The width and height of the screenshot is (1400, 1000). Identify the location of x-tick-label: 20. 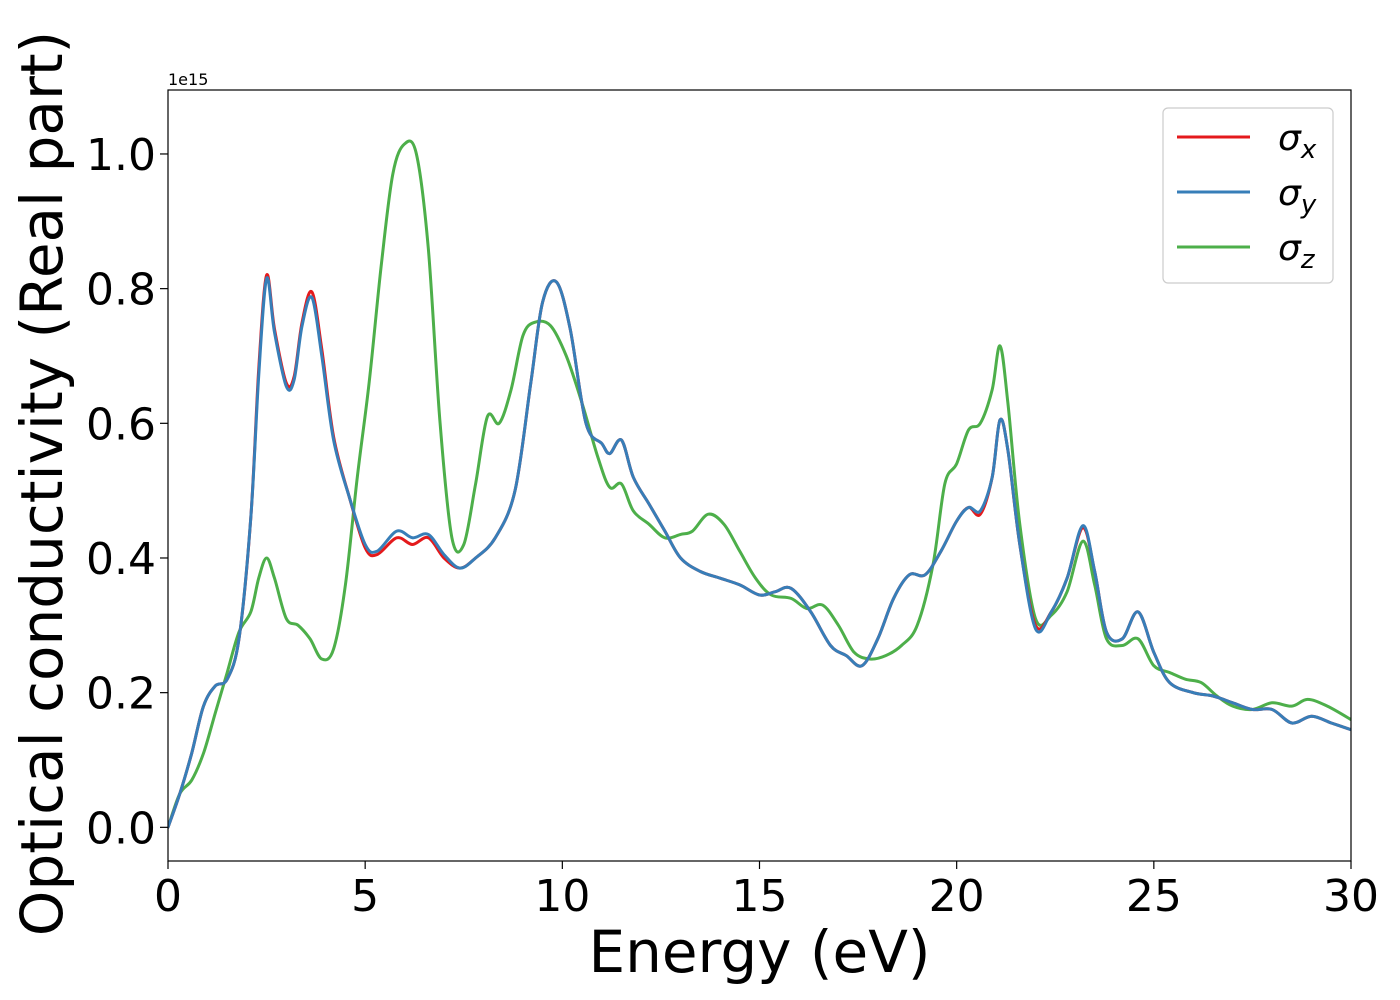
(957, 896).